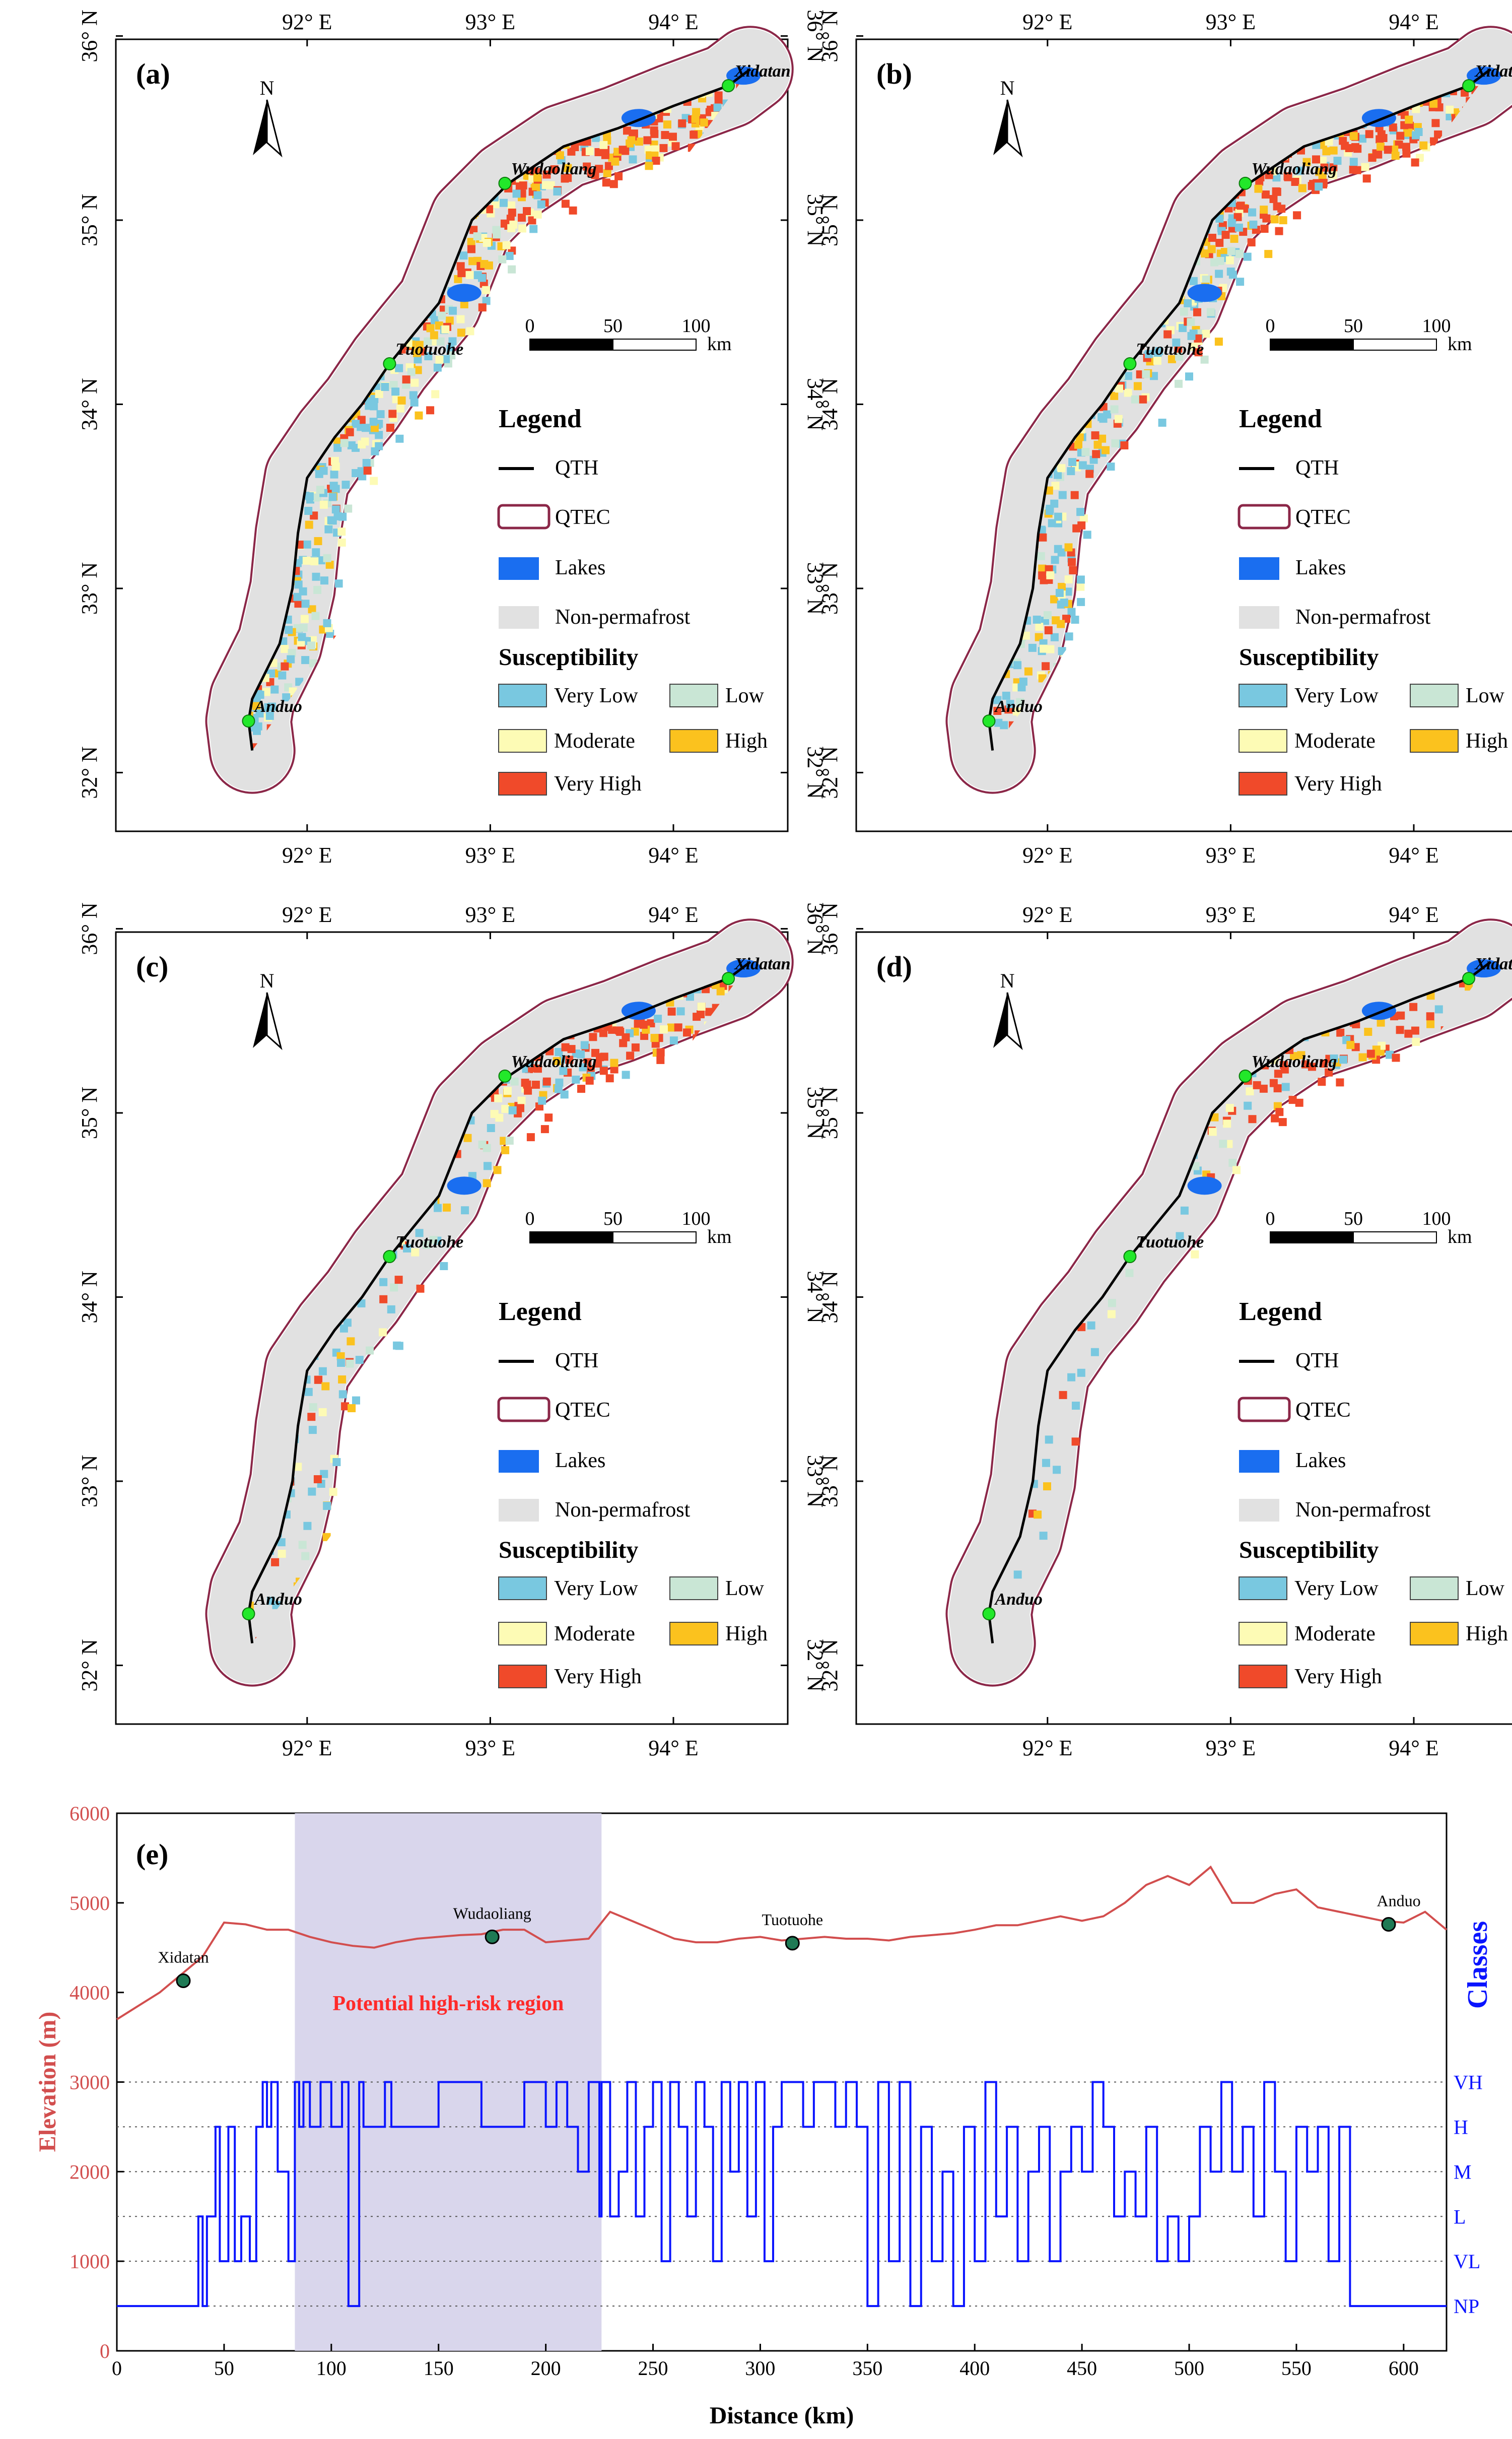 The height and width of the screenshot is (2439, 1512). I want to click on panel-tag: (c), so click(152, 966).